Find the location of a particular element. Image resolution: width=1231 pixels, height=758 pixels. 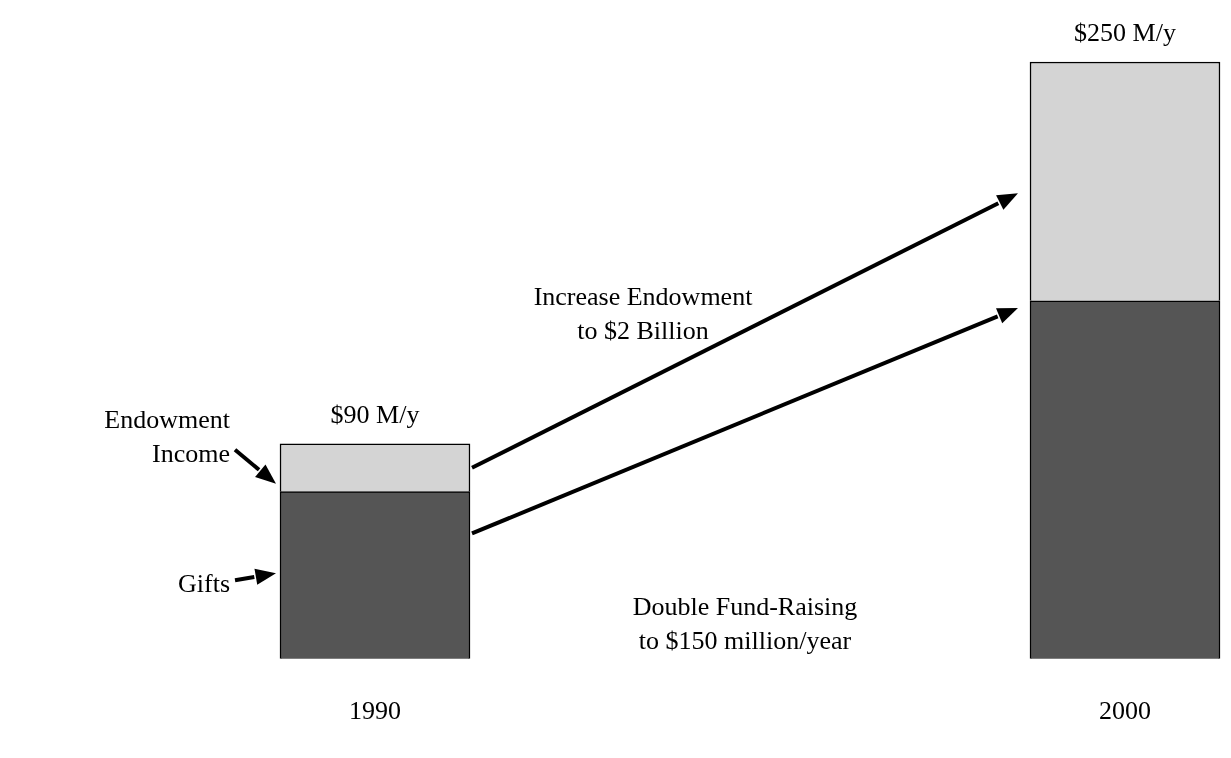

annotation: $250 M/y is located at coordinates (1125, 32).